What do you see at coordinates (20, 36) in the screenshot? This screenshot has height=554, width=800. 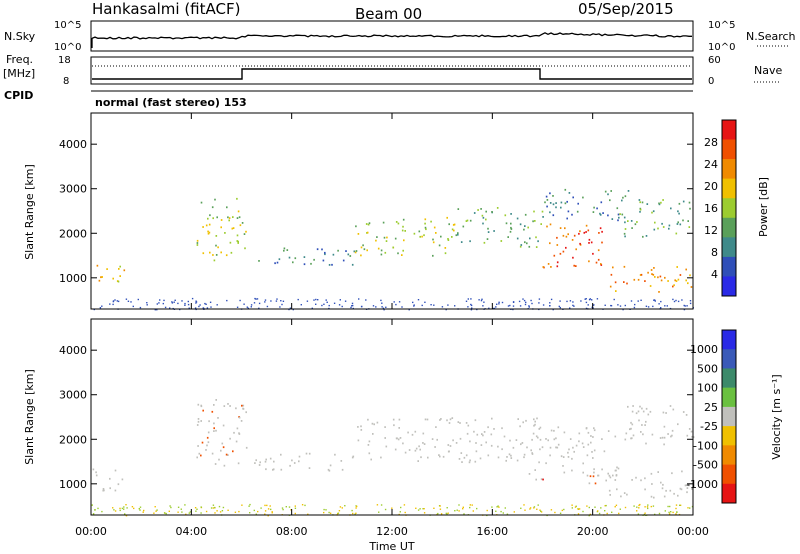 I see `nsky-label: N.Sky` at bounding box center [20, 36].